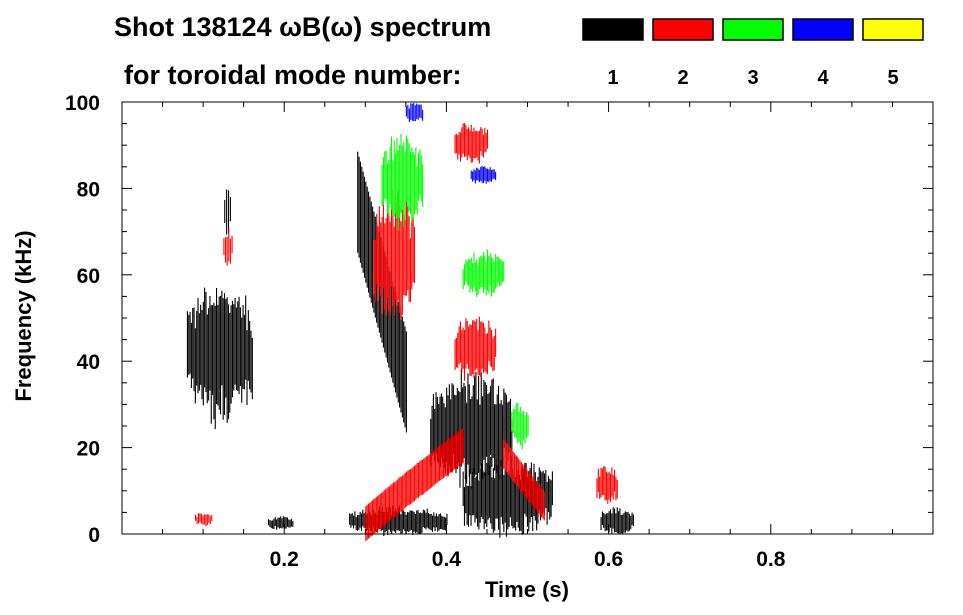 The width and height of the screenshot is (963, 615). What do you see at coordinates (88, 189) in the screenshot?
I see `y-tick-label: 80` at bounding box center [88, 189].